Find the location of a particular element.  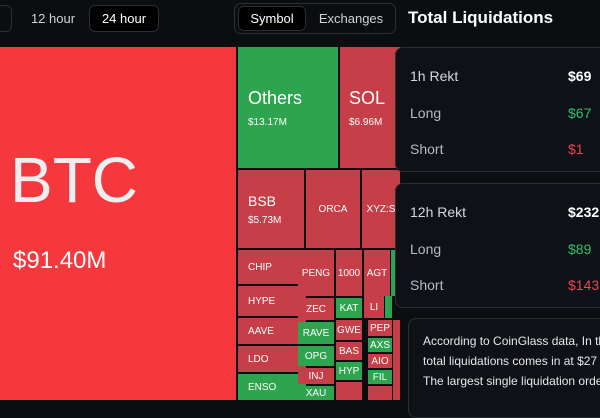

tile-label: INJ is located at coordinates (316, 376).